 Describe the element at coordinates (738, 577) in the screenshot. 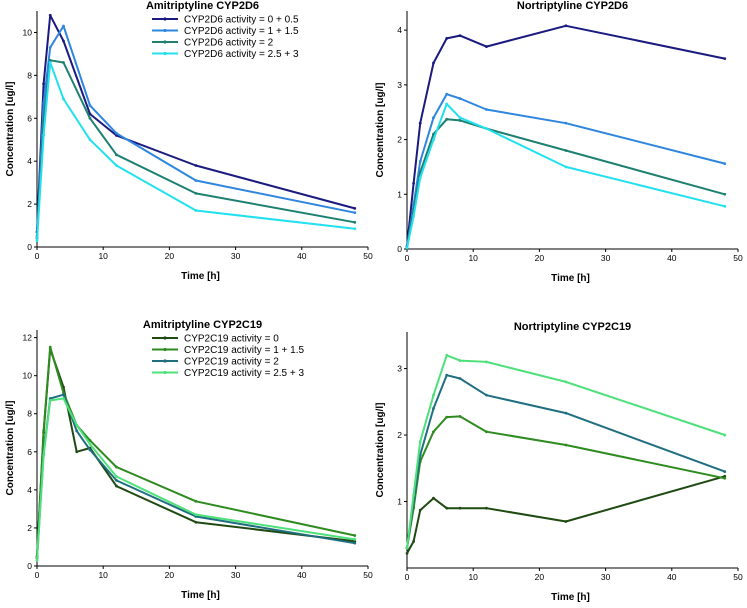

I see `x-tick-label: 50` at that location.